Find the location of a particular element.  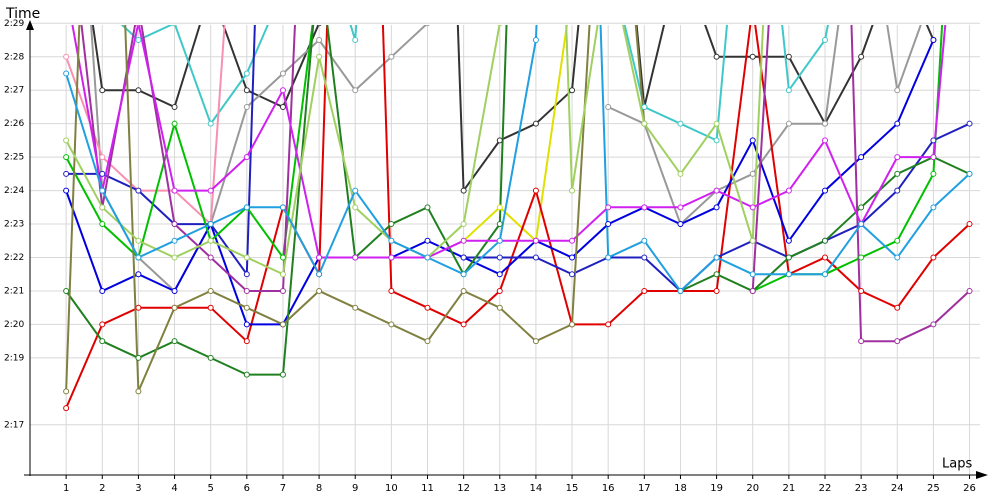

x-tick-label: 15 is located at coordinates (572, 488).